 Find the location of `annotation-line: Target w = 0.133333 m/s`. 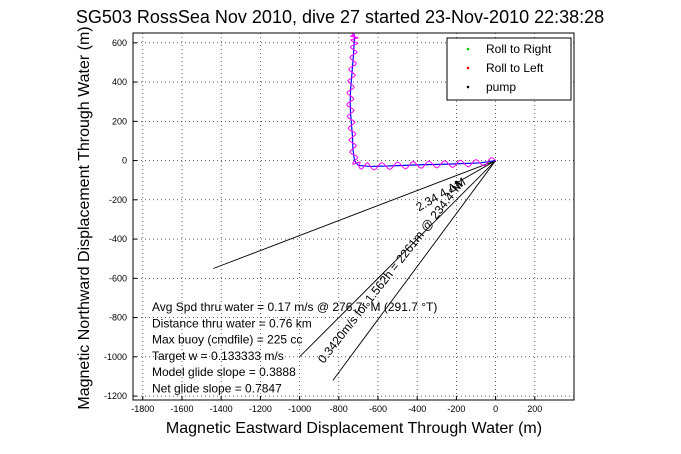

annotation-line: Target w = 0.133333 m/s is located at coordinates (218, 356).